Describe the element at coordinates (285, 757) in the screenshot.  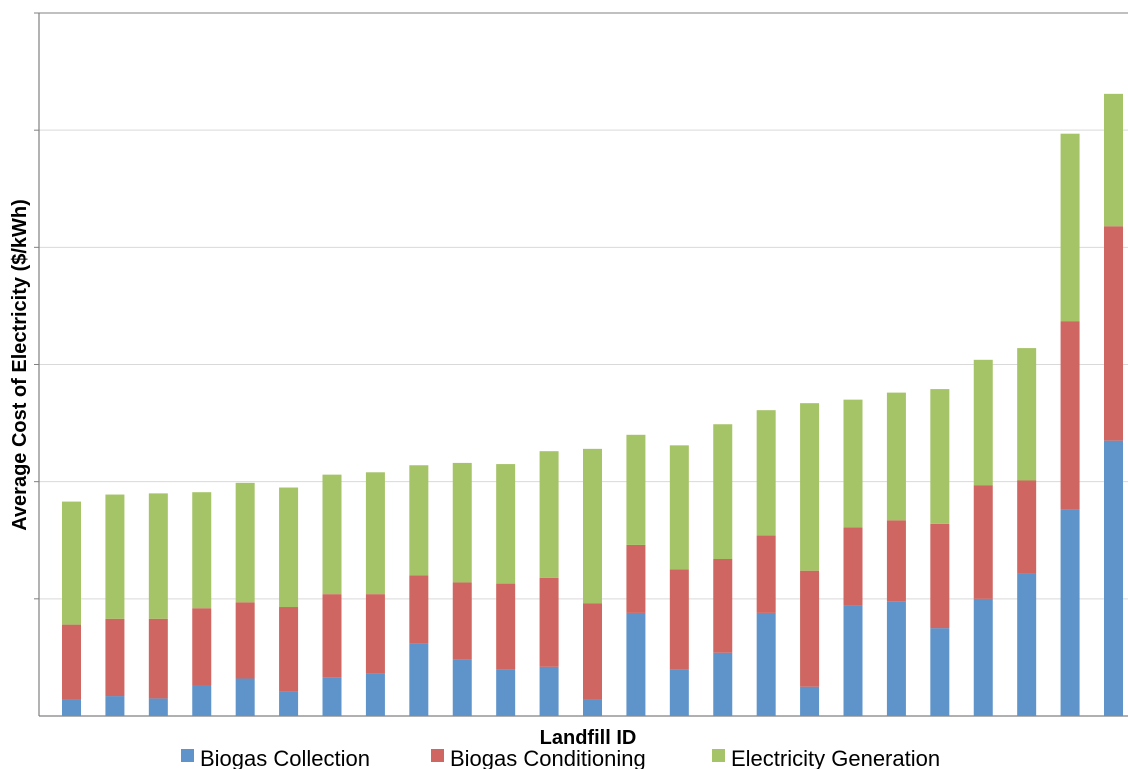
I see `legend-label-biogas-collection: Biogas Collection` at that location.